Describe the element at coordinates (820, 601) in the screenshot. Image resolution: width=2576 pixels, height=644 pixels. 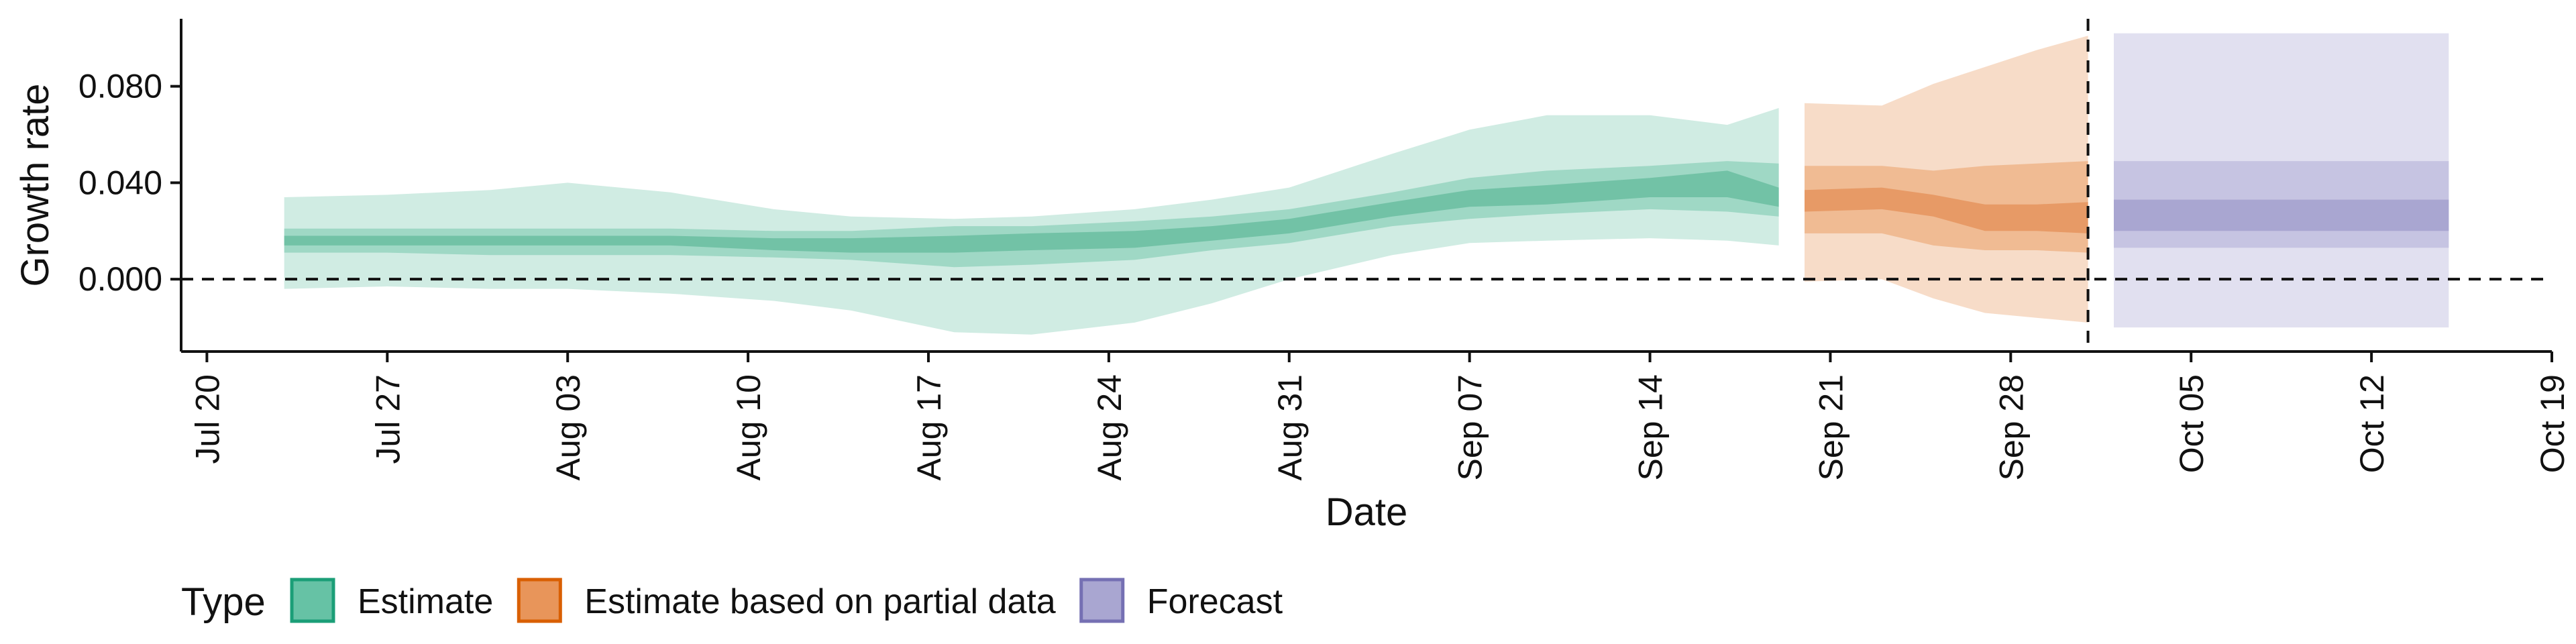
I see `legend-label: Estimate based on partial data` at that location.